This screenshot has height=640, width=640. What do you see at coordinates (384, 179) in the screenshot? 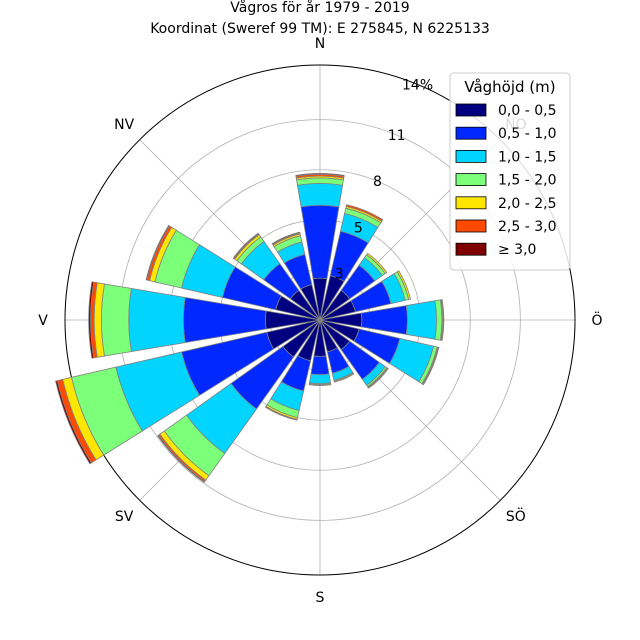
I see `ring-labels: 3 5 8 11 14%` at bounding box center [384, 179].